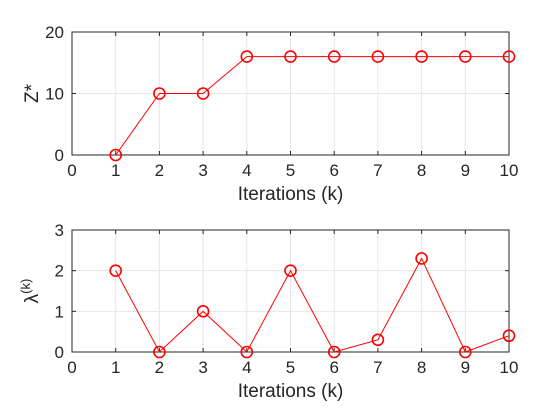 This screenshot has width=560, height=420. What do you see at coordinates (32, 93) in the screenshot?
I see `y-axis-label: Z*` at bounding box center [32, 93].